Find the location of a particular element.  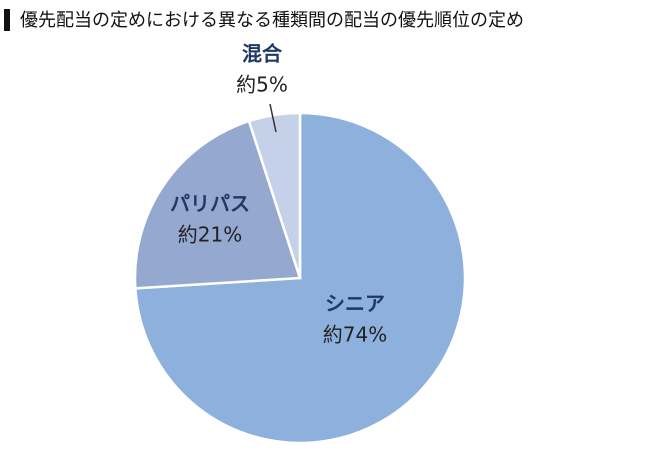

category-label: 混合 is located at coordinates (262, 54).